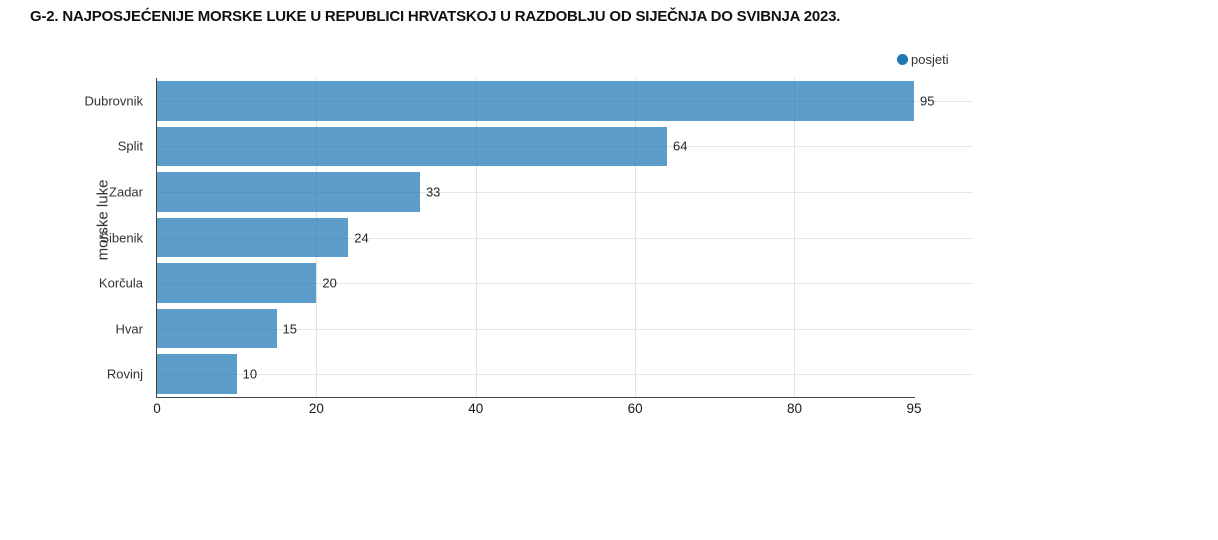  I want to click on bar-šibenik, so click(253, 237).